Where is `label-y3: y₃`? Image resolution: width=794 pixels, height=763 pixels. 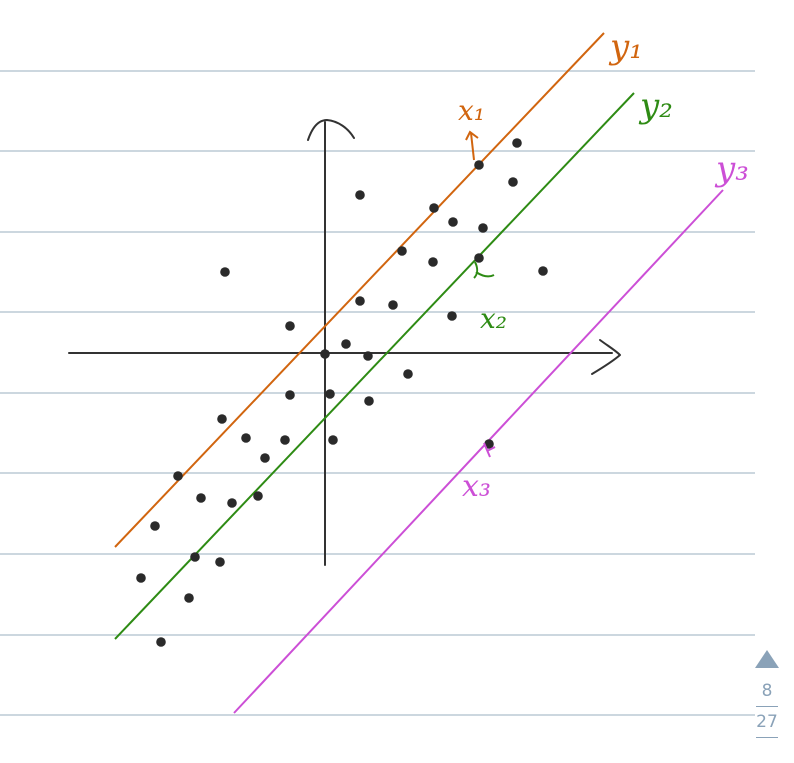
label-y3: y₃ is located at coordinates (731, 169).